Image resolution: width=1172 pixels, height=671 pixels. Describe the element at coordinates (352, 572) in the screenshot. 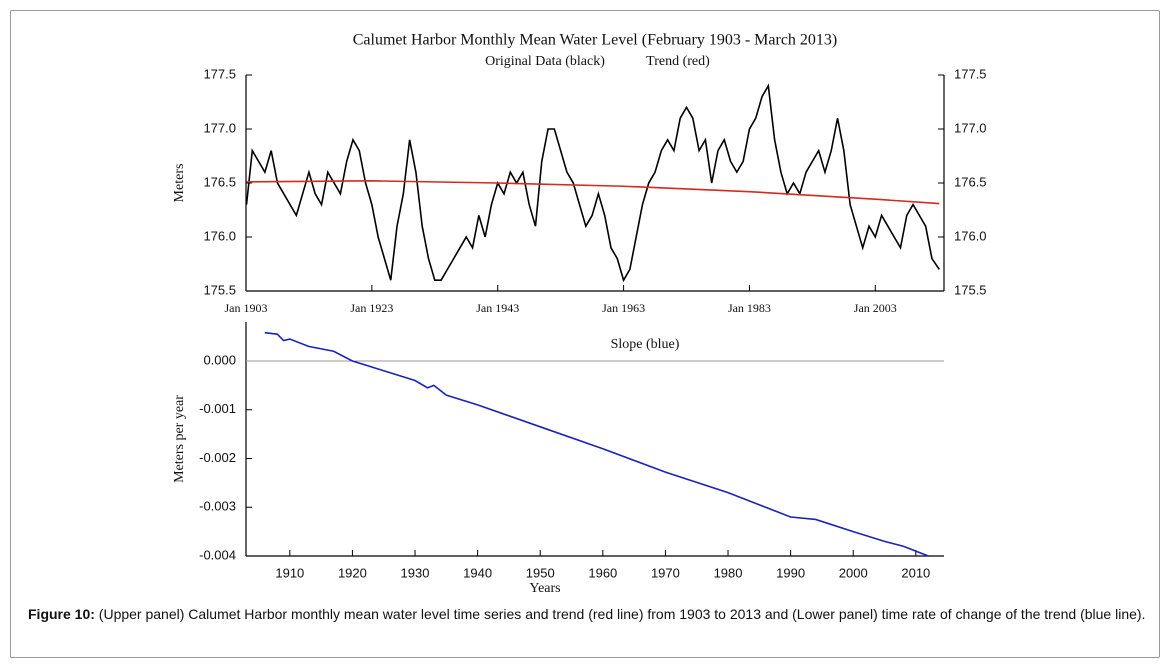

I see `x-tick-label: 1920` at that location.